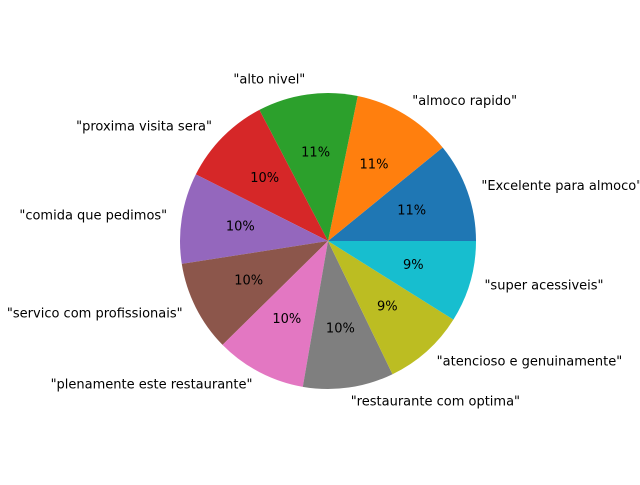 This screenshot has width=640, height=485. I want to click on slice-label: "comida que pedimos", so click(93, 215).